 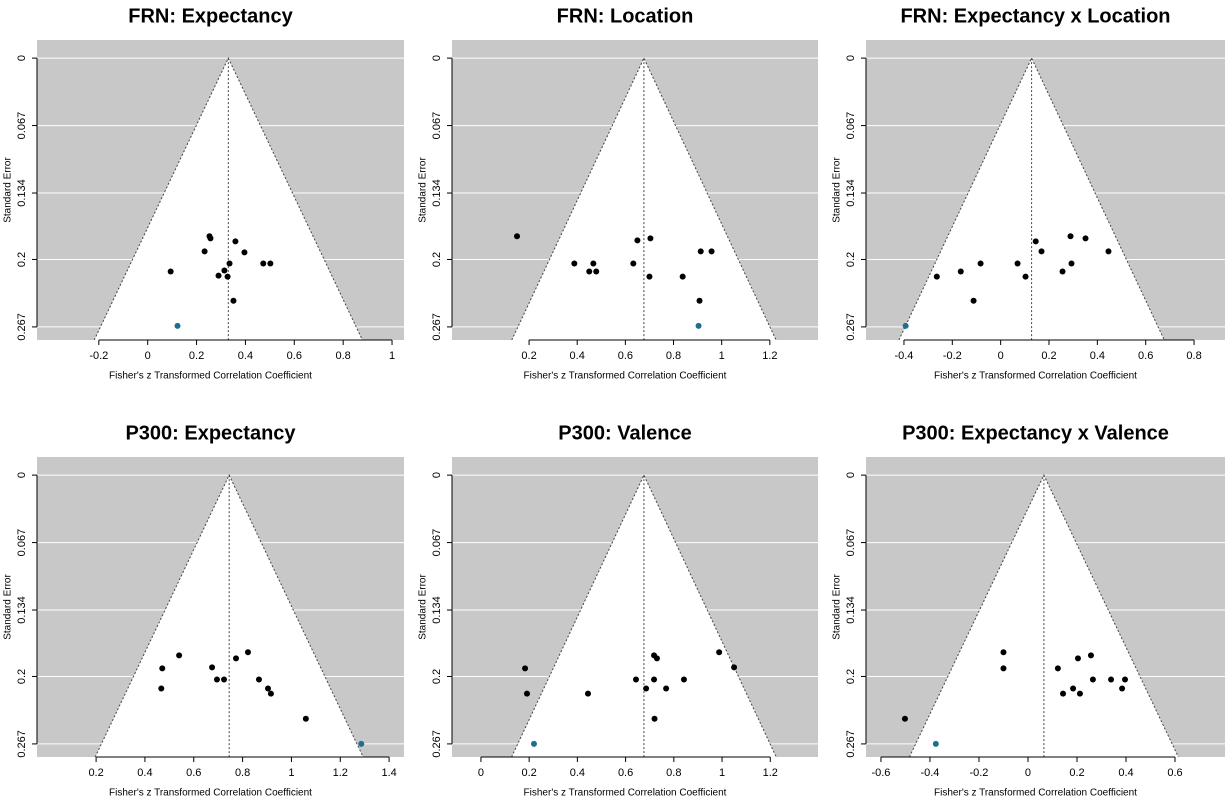 I want to click on x-tick-label: 0, so click(x=481, y=773).